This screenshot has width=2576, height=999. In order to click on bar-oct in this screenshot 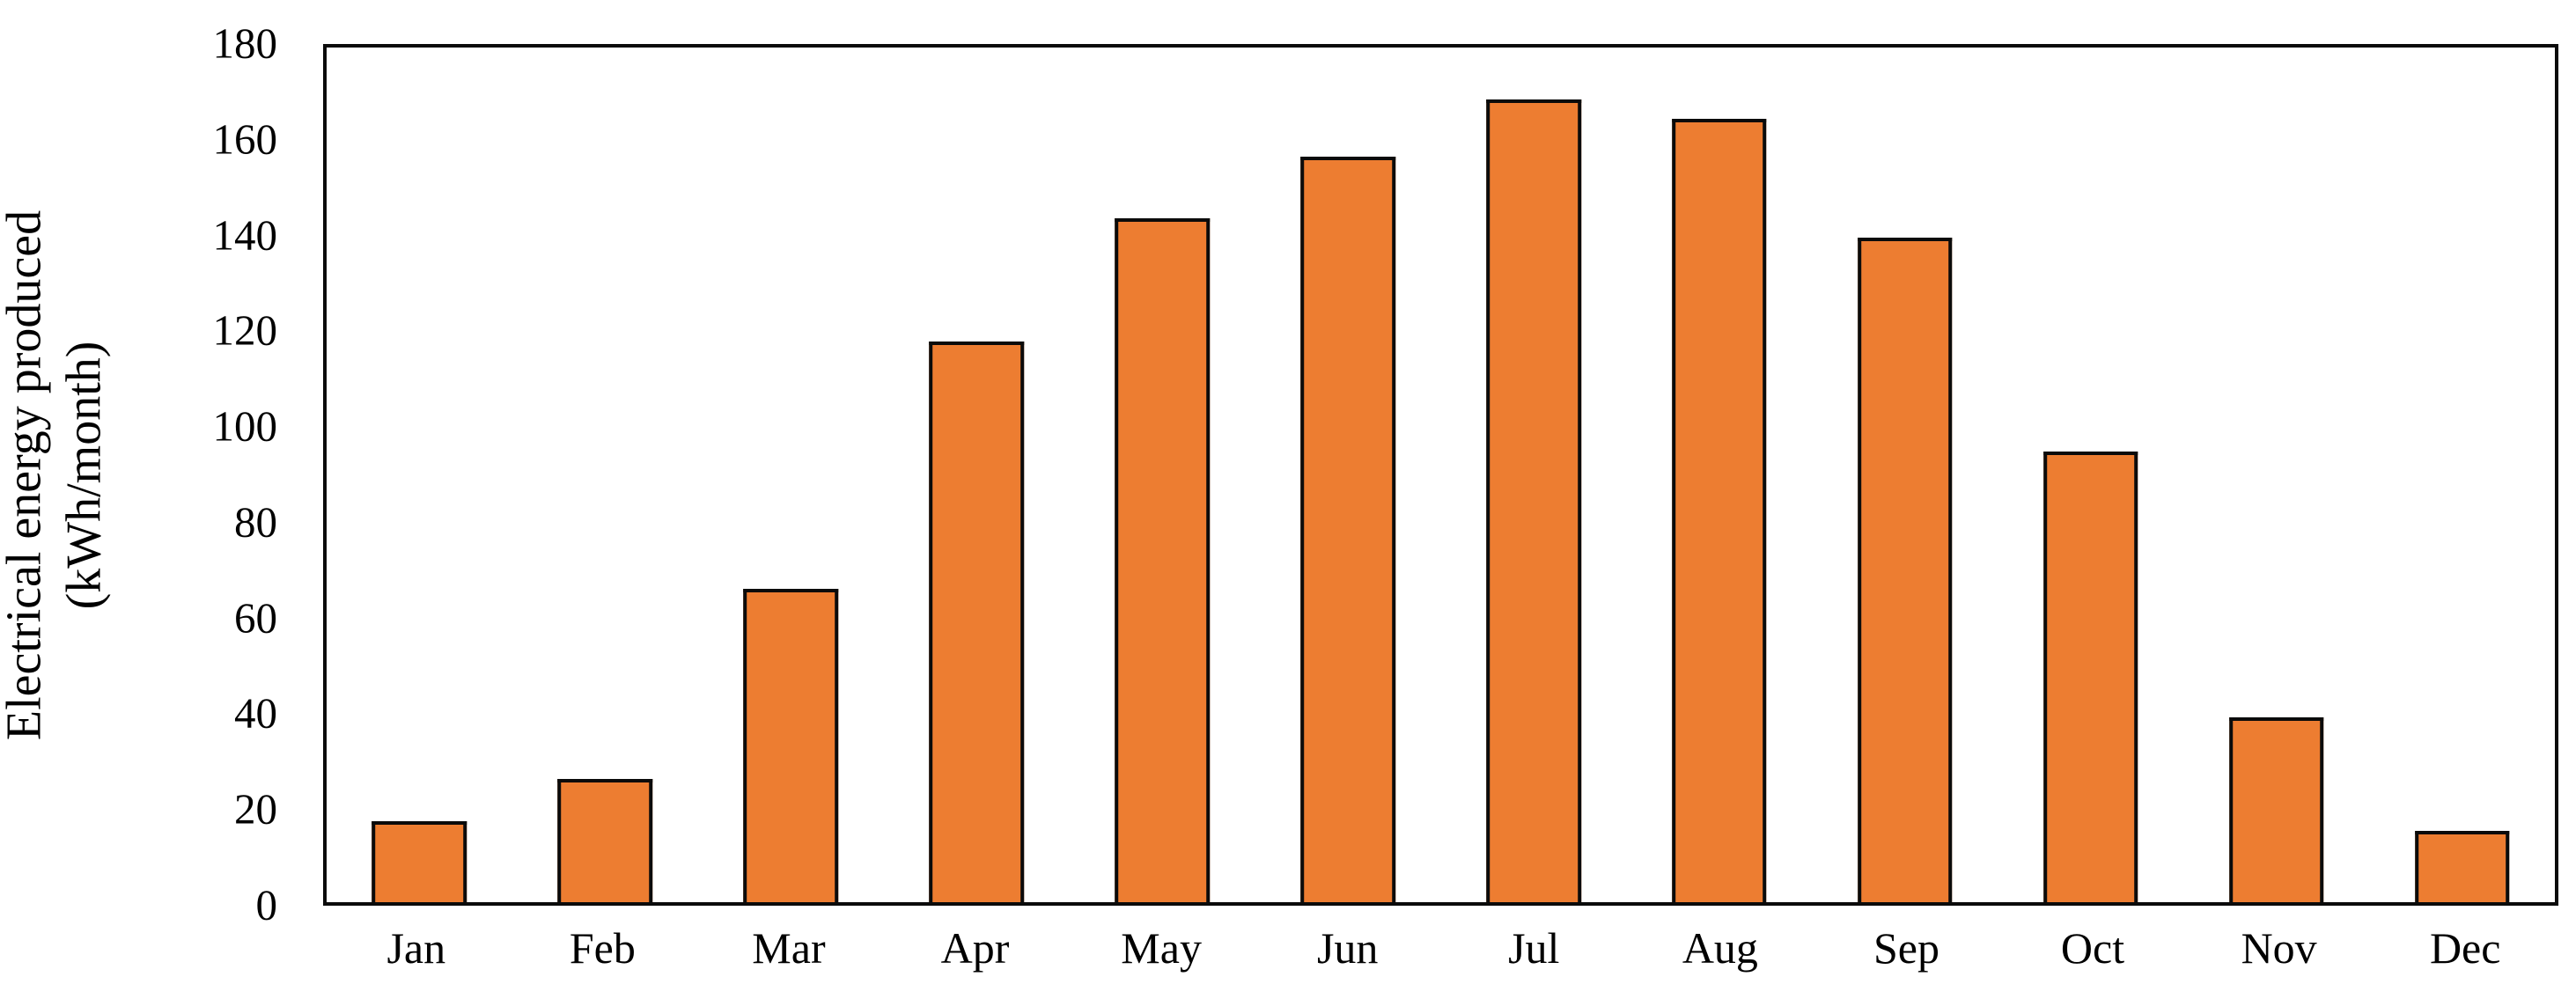, I will do `click(2090, 676)`.